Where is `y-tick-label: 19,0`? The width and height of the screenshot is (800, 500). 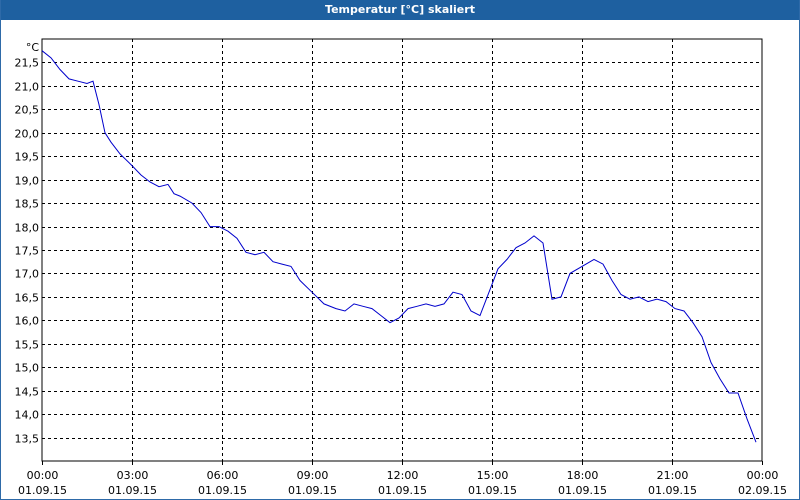
y-tick-label: 19,0 is located at coordinates (27, 181).